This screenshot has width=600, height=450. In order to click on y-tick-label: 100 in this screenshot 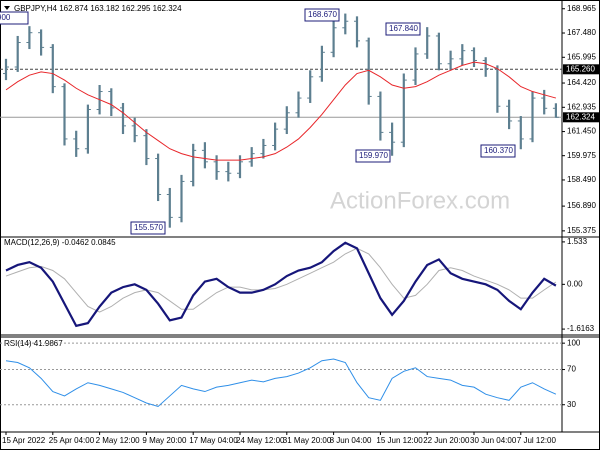, I will do `click(574, 342)`.